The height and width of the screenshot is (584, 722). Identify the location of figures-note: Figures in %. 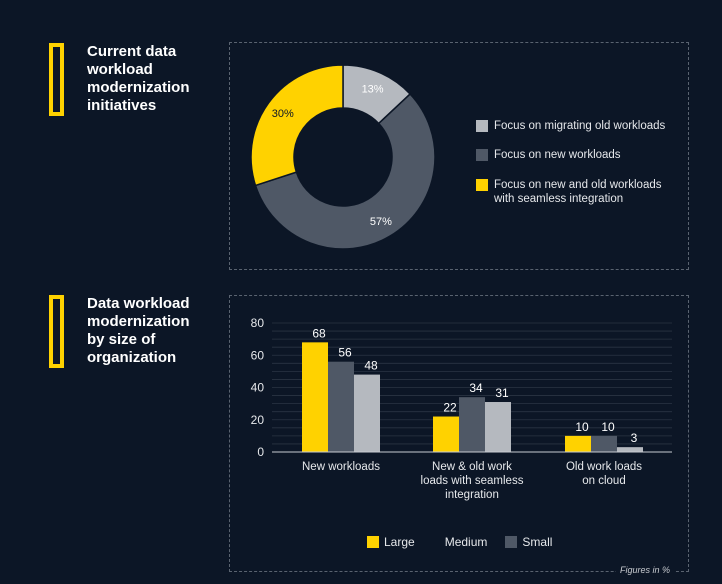
(645, 570).